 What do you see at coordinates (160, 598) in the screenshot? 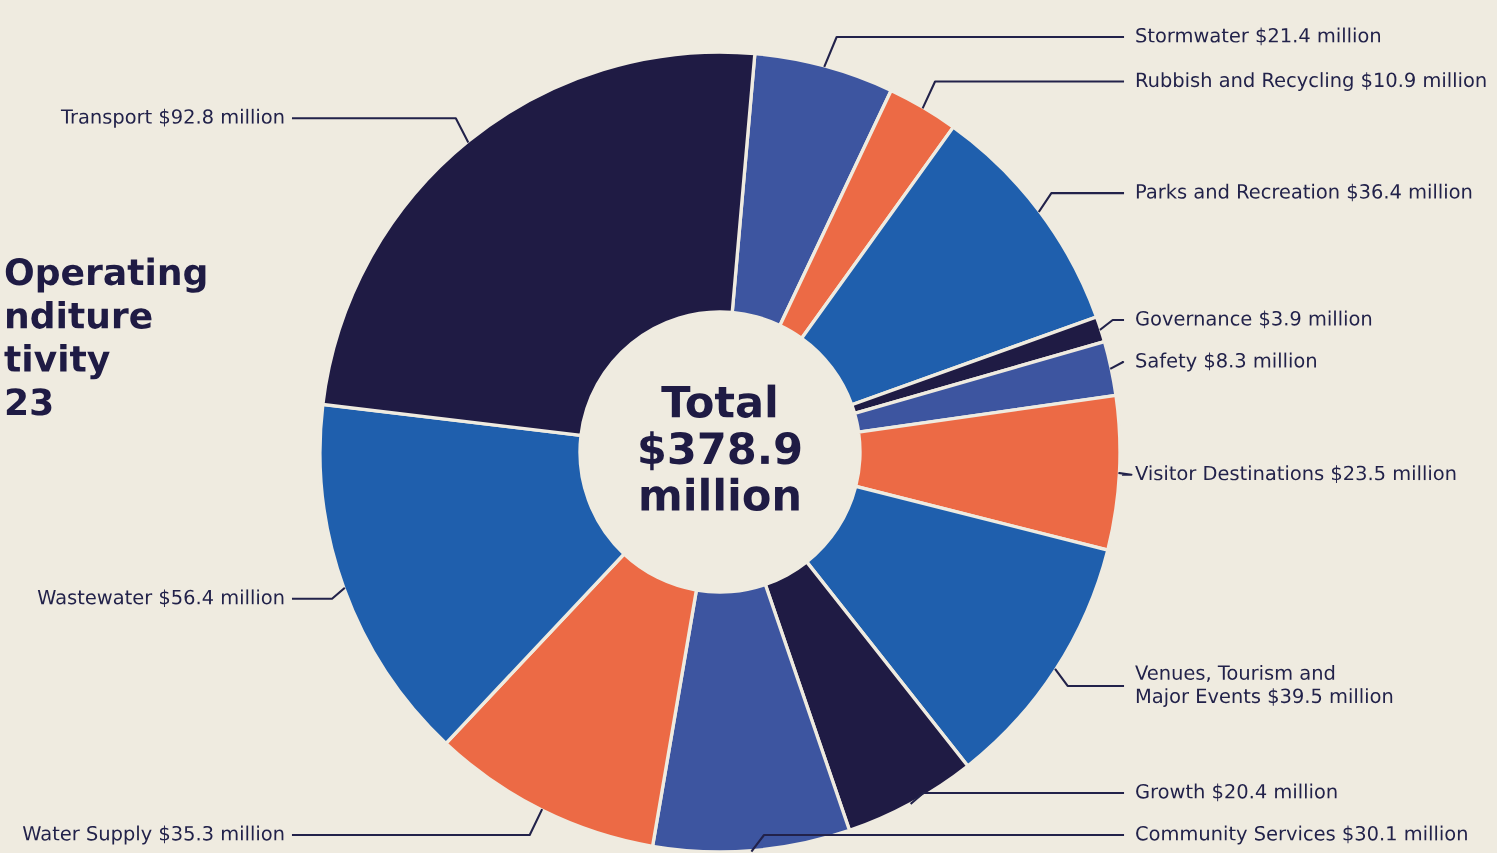
I see `slice-label: Wastewater $56.4 million` at bounding box center [160, 598].